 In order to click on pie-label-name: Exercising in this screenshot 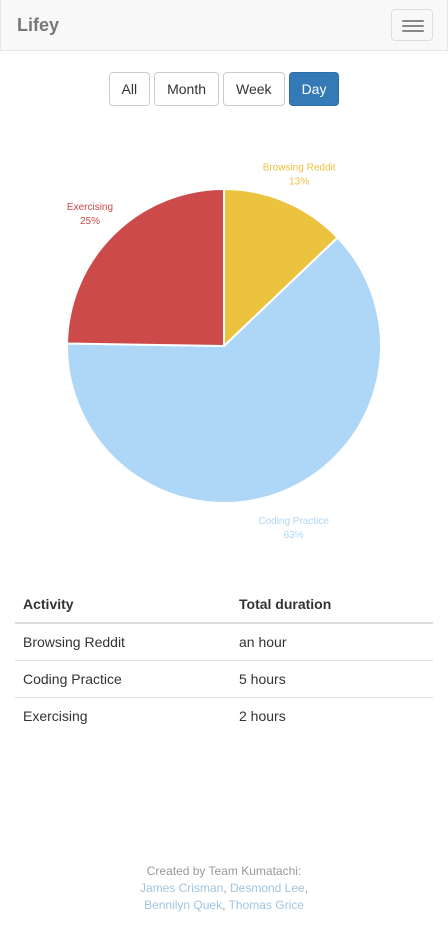, I will do `click(90, 207)`.